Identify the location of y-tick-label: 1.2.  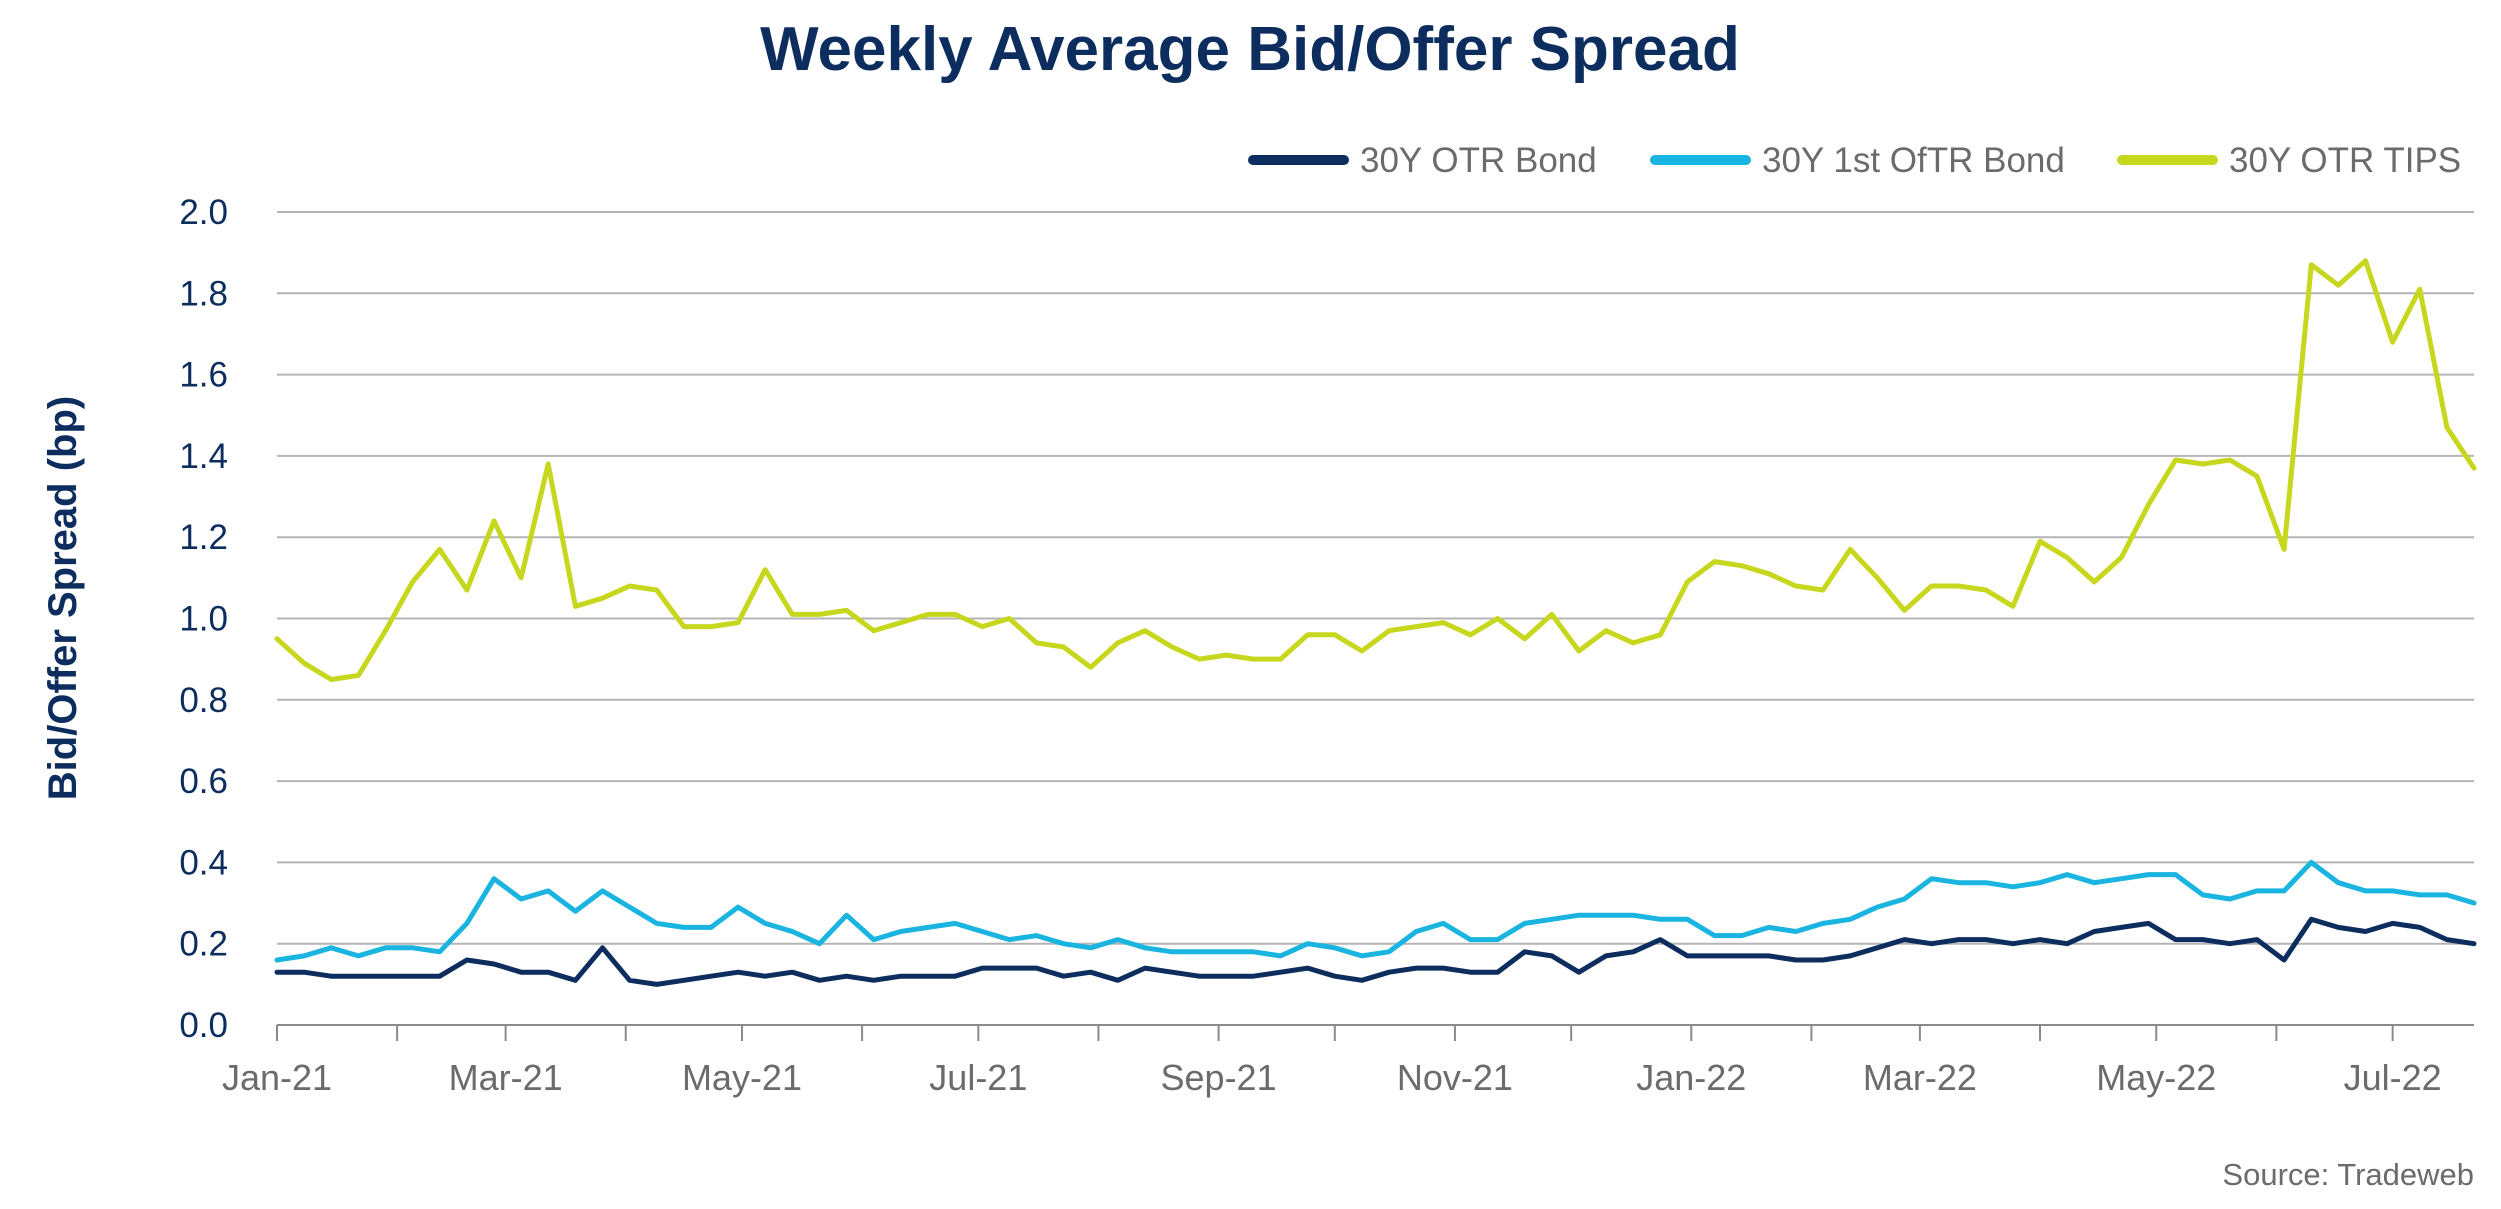
(203, 537).